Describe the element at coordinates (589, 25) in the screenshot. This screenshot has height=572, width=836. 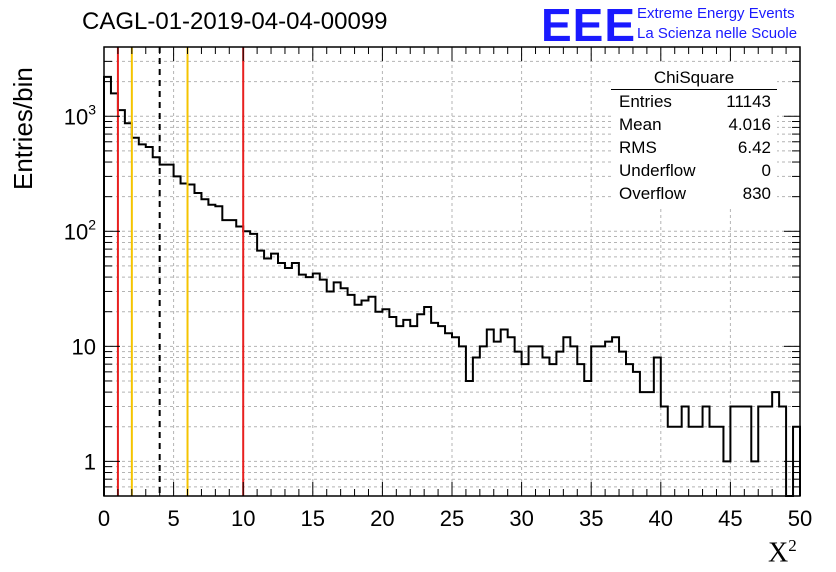
I see `eee-logo-mark: EEE` at that location.